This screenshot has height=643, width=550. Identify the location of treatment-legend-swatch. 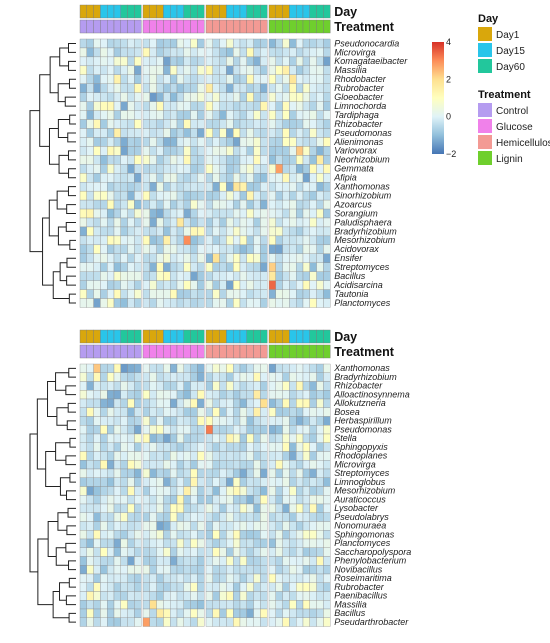
(485, 142).